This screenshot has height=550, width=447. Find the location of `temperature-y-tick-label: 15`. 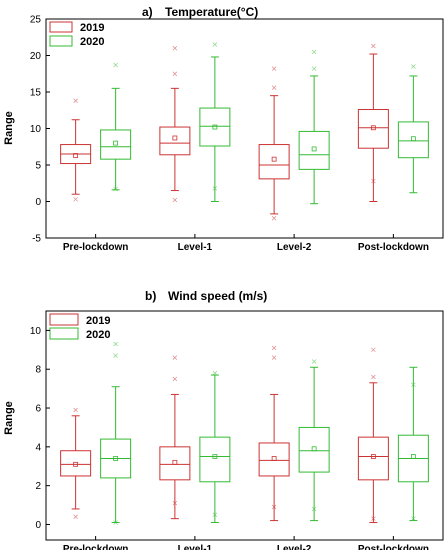

temperature-y-tick-label: 15 is located at coordinates (36, 93).